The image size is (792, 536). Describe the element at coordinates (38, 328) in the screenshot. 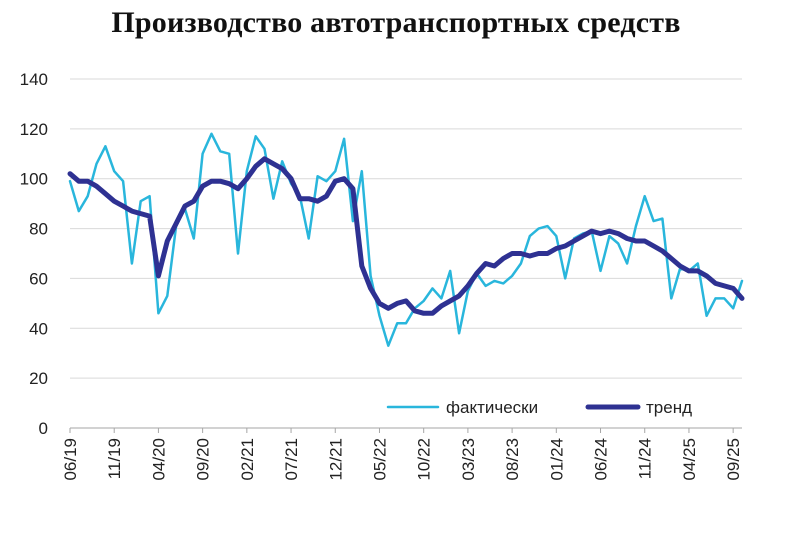

I see `y-tick-label: 40` at that location.